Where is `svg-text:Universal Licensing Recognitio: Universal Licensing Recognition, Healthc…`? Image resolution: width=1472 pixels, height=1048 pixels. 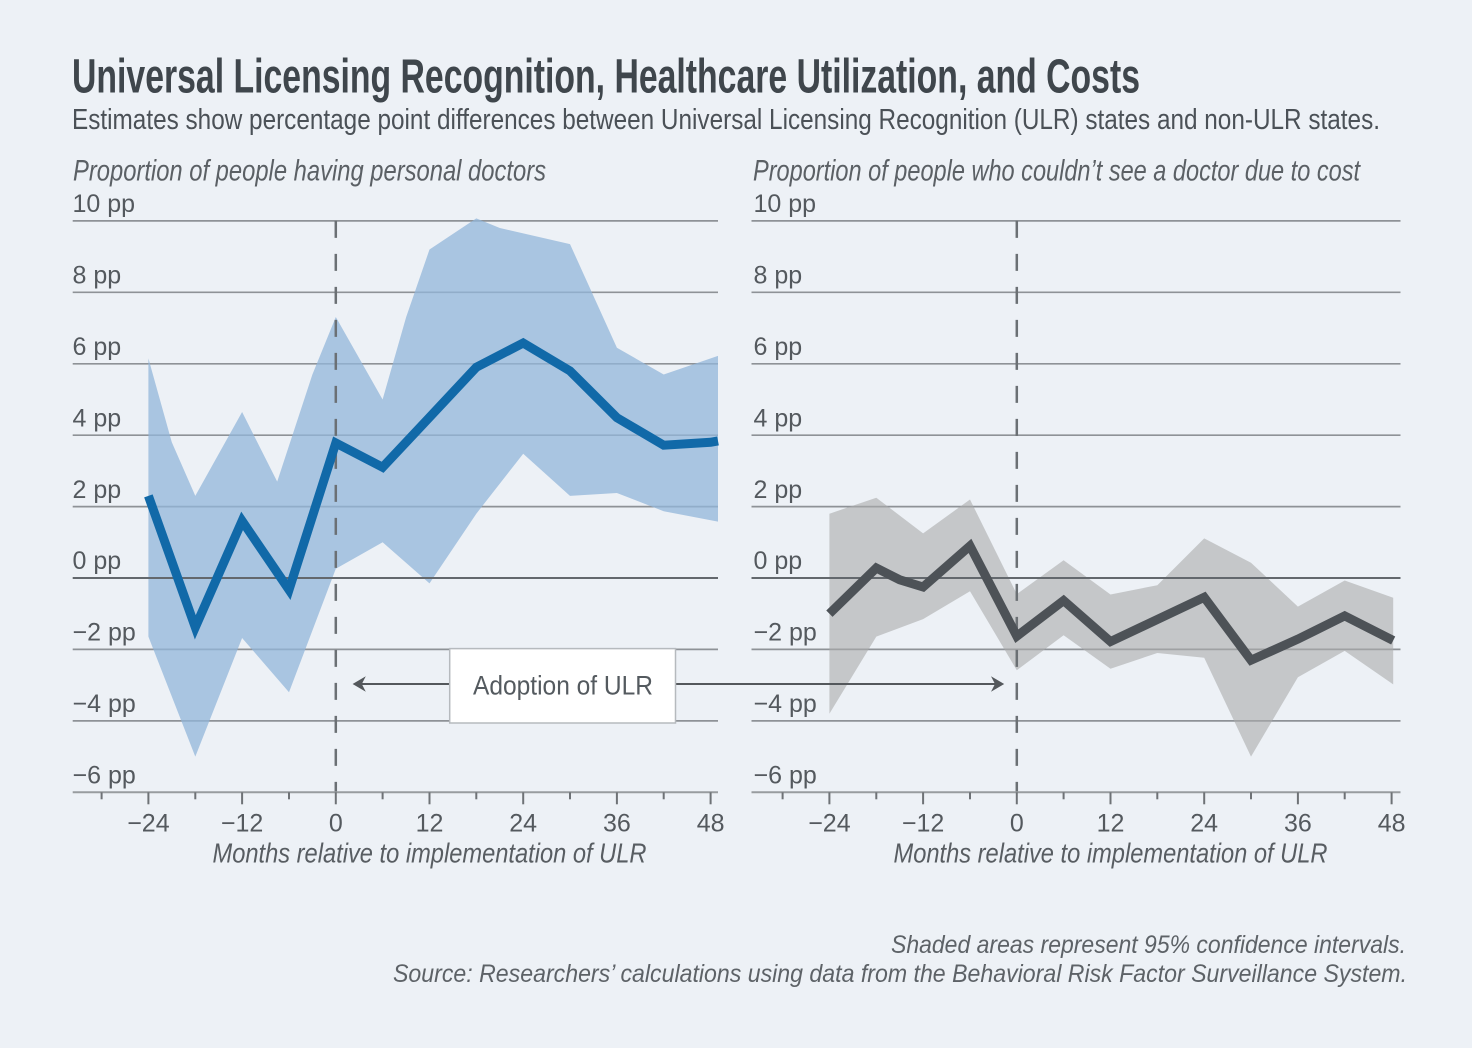 svg-text:Universal Licensing Recognitio: Universal Licensing Recognition, Healthc… is located at coordinates (606, 77).